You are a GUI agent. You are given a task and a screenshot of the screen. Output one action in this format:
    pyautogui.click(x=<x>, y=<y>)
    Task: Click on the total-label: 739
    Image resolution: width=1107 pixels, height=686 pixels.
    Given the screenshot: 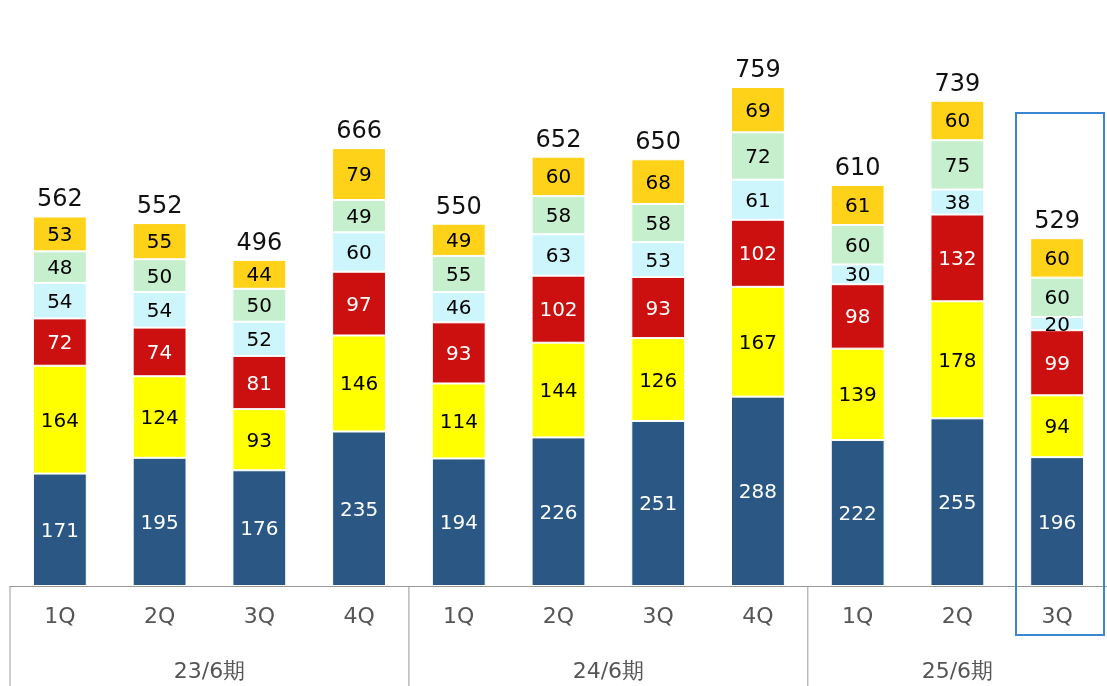 What is the action you would take?
    pyautogui.click(x=957, y=82)
    